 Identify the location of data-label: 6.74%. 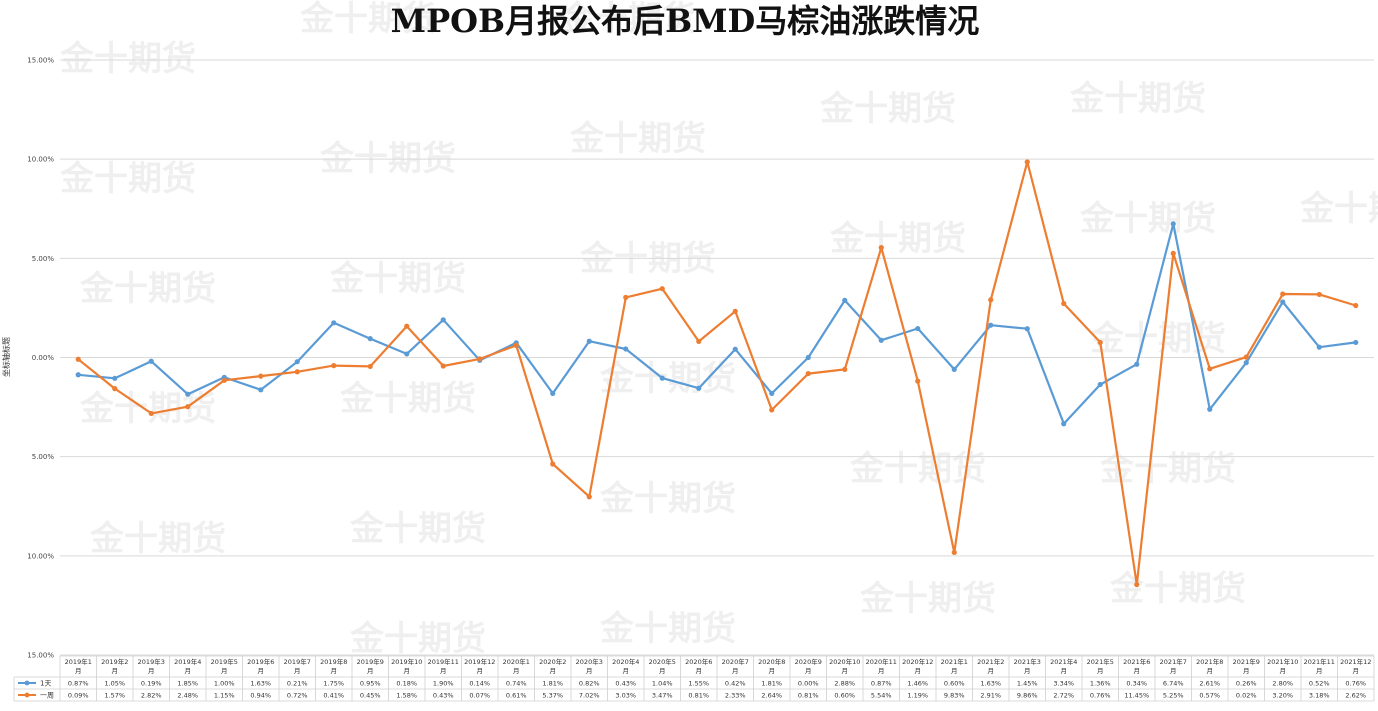
(1173, 684).